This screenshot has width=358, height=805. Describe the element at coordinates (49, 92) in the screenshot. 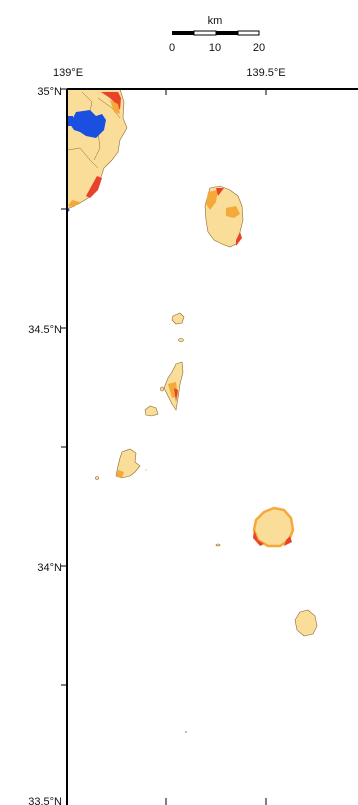

I see `lat-label-35: 35°N` at that location.